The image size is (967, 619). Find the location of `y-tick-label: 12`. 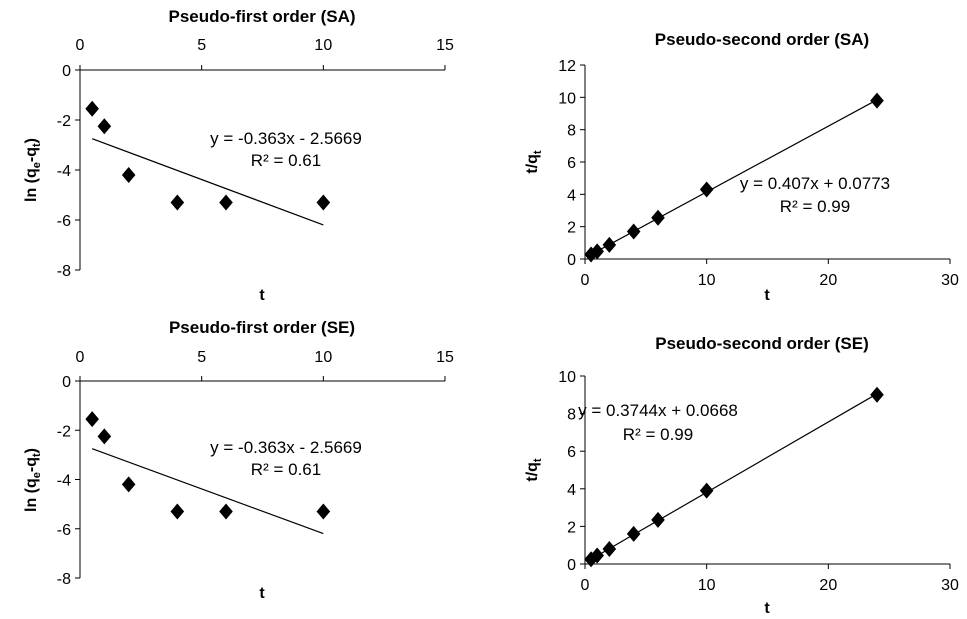

y-tick-label: 12 is located at coordinates (567, 66).